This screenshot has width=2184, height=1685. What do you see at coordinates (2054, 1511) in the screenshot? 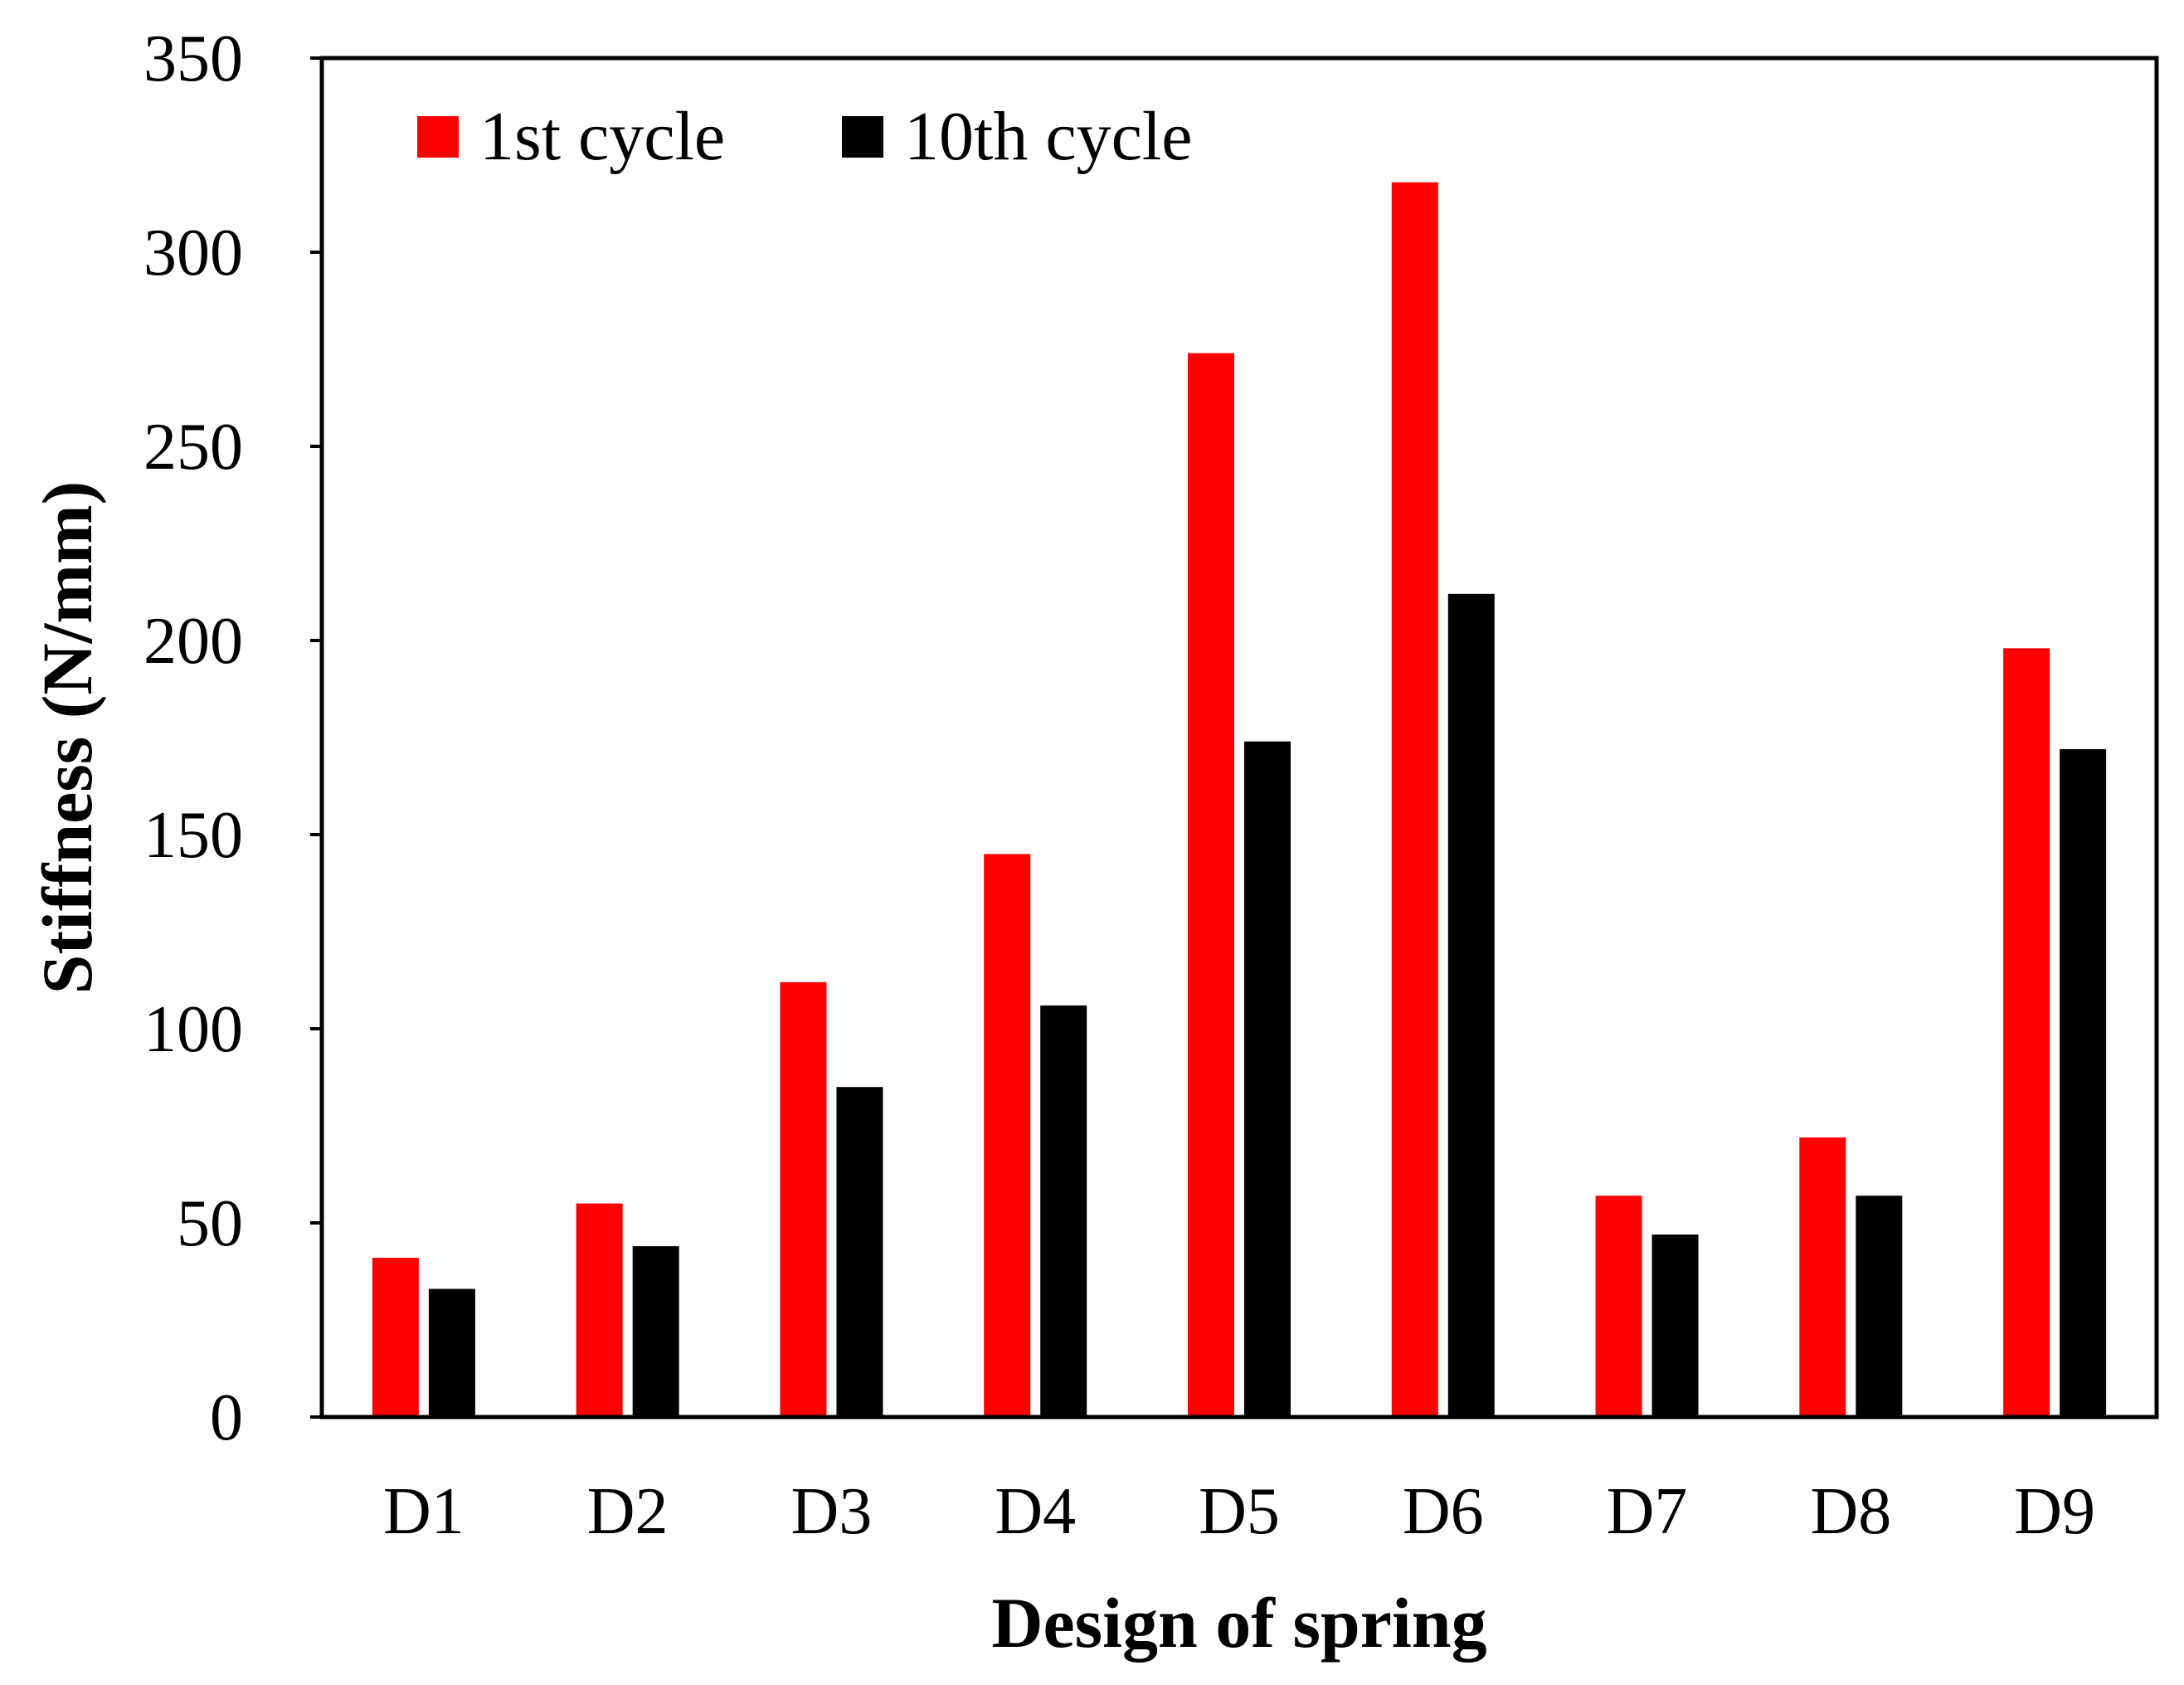
I see `x-tick-label-d9: D9` at bounding box center [2054, 1511].